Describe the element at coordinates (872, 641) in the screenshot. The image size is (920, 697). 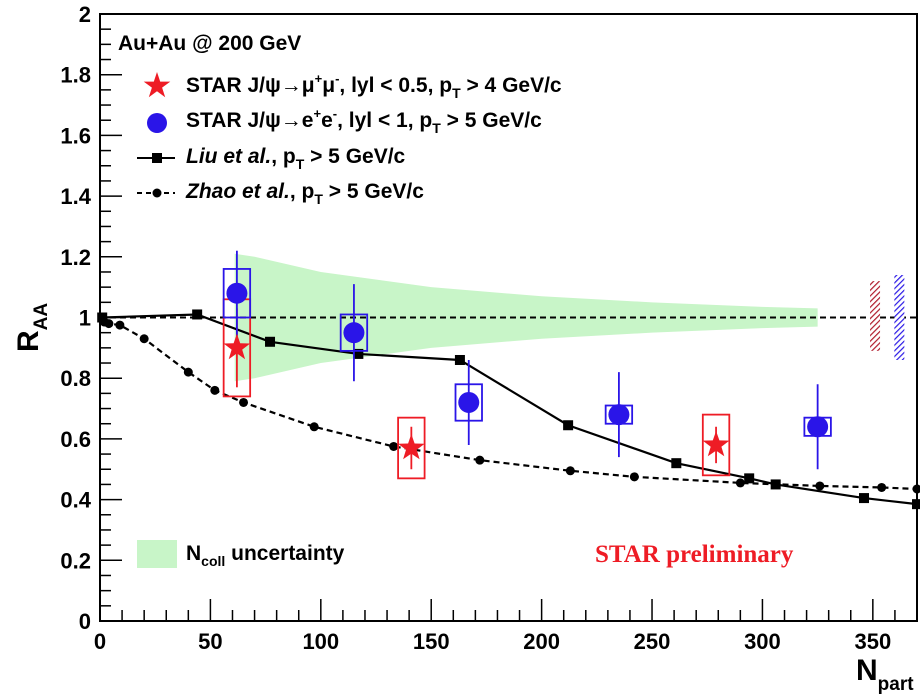
I see `x-tick-label: 350` at that location.